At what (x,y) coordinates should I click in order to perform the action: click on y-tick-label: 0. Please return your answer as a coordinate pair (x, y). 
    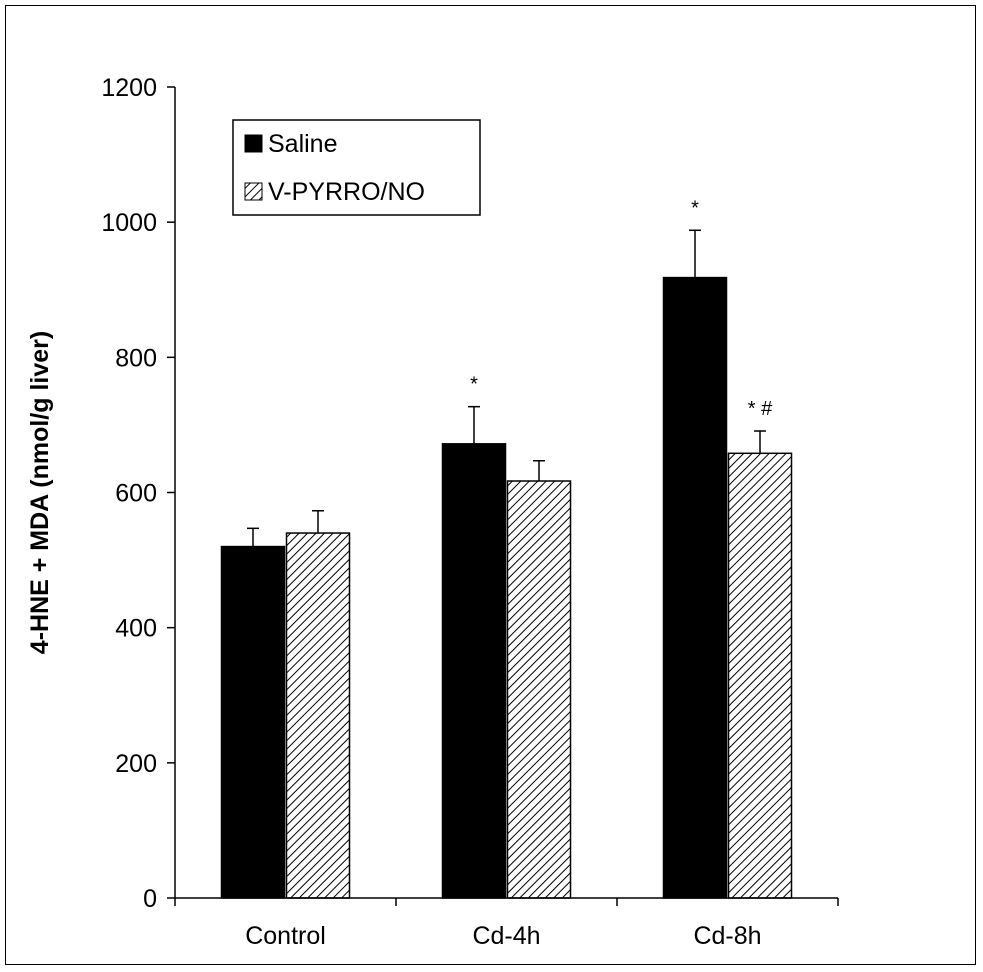
    Looking at the image, I should click on (150, 899).